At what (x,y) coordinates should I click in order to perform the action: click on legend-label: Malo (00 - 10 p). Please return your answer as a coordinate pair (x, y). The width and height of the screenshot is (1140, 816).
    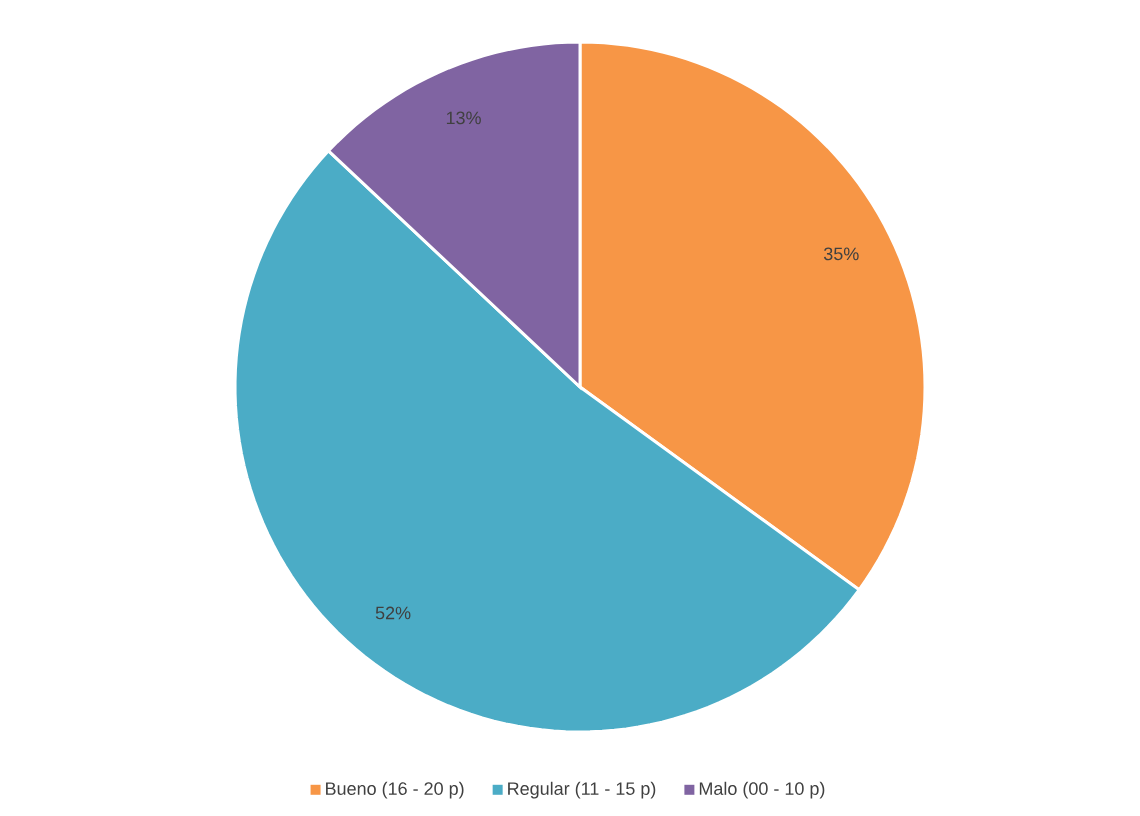
    Looking at the image, I should click on (762, 790).